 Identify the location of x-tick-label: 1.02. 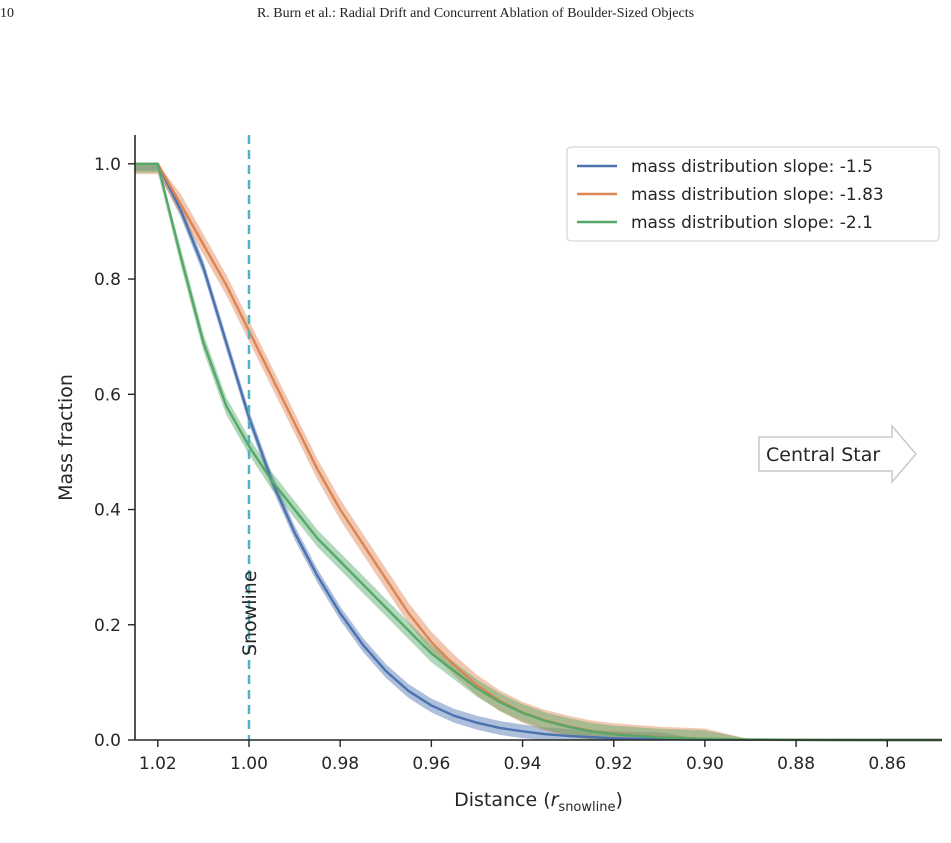
(158, 764).